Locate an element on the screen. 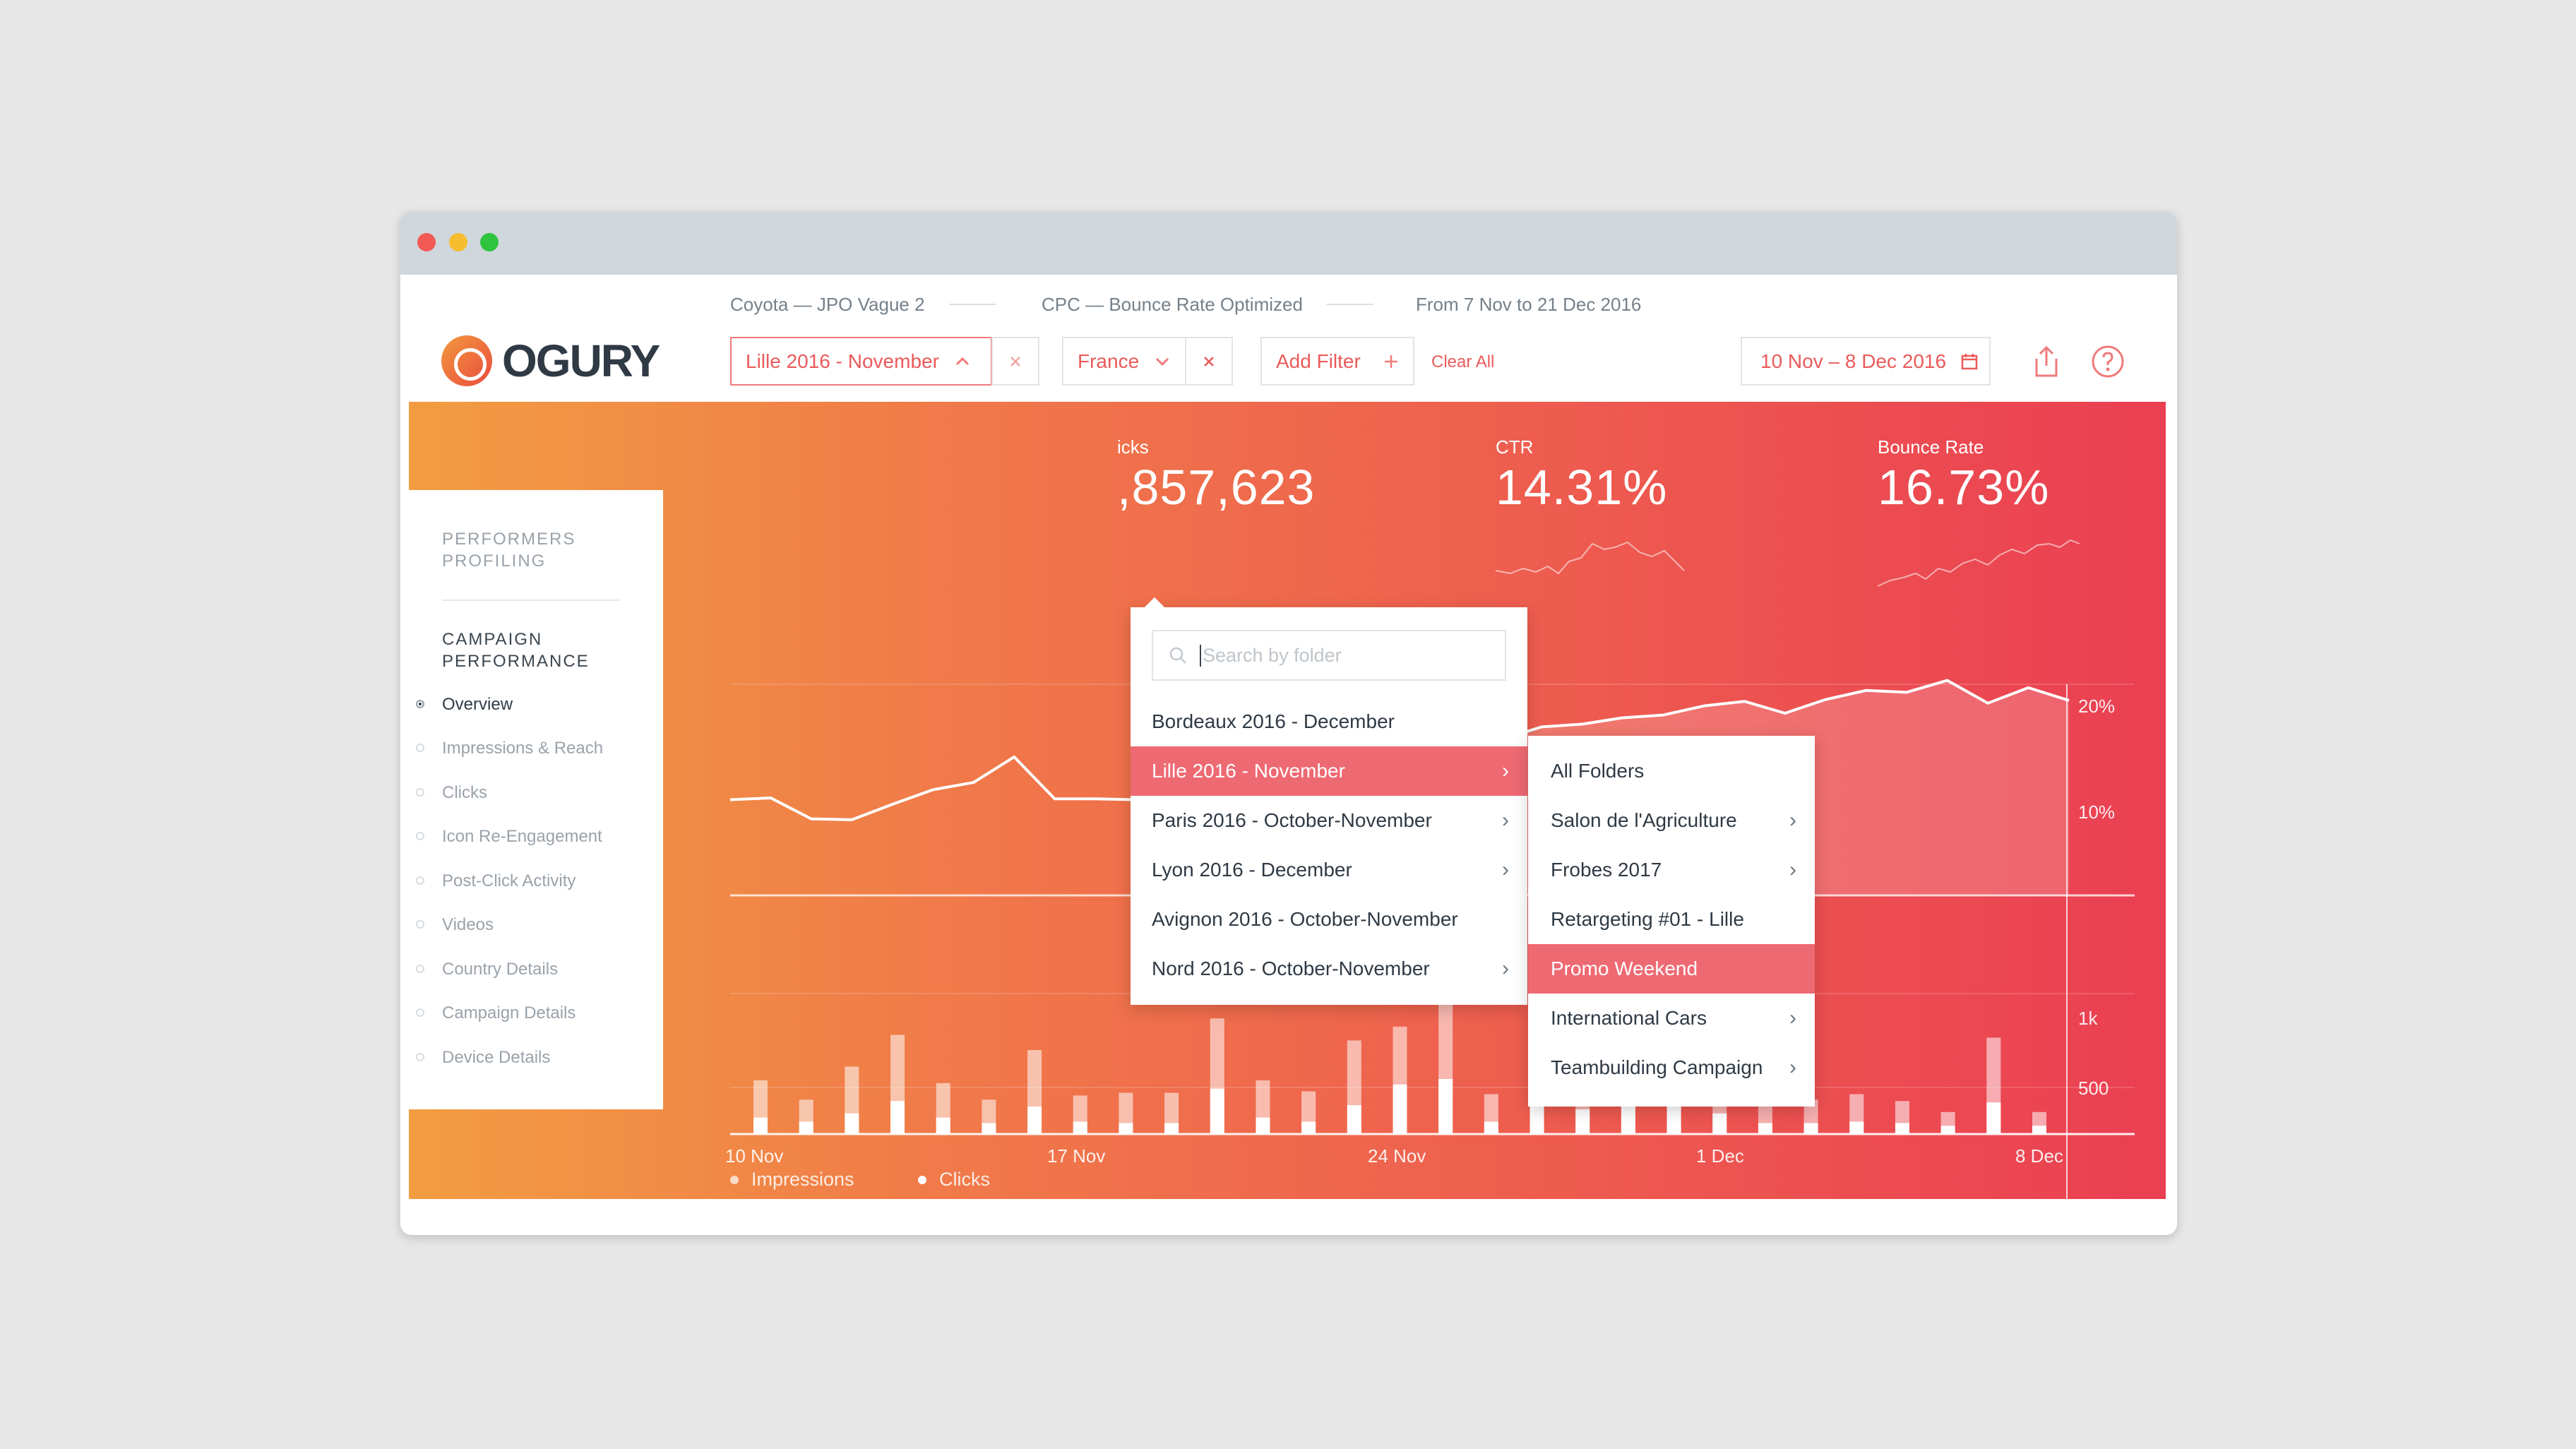 Image resolution: width=2576 pixels, height=1449 pixels. country-filter-select: France is located at coordinates (1124, 361).